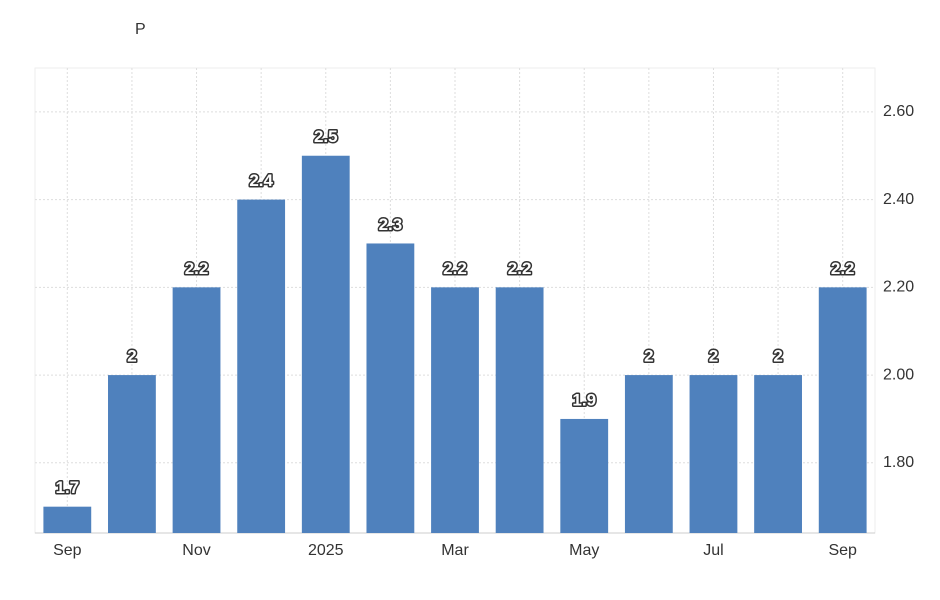 This screenshot has width=940, height=600. What do you see at coordinates (455, 550) in the screenshot?
I see `x-tick-label: Mar` at bounding box center [455, 550].